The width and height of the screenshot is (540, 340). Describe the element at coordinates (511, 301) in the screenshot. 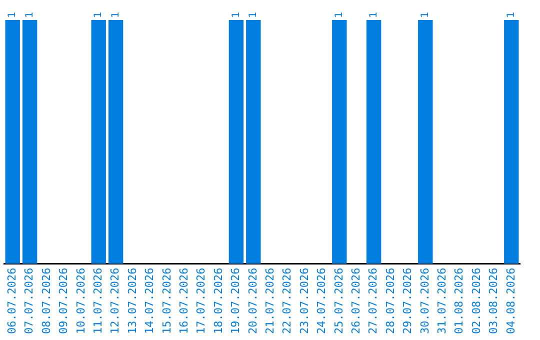

I see `x-tick-label: 04.08.2026` at that location.